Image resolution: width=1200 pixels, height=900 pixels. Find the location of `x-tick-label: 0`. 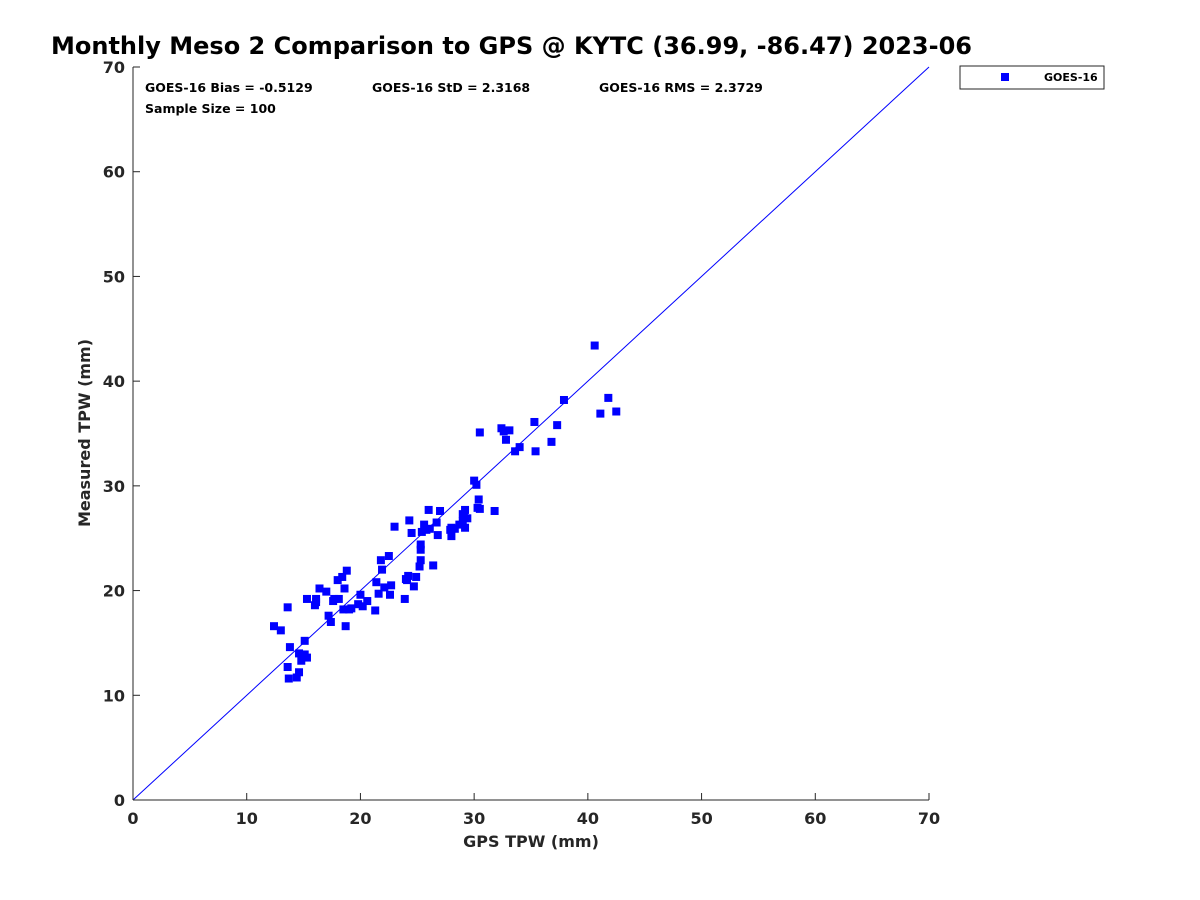

x-tick-label: 0 is located at coordinates (132, 818).